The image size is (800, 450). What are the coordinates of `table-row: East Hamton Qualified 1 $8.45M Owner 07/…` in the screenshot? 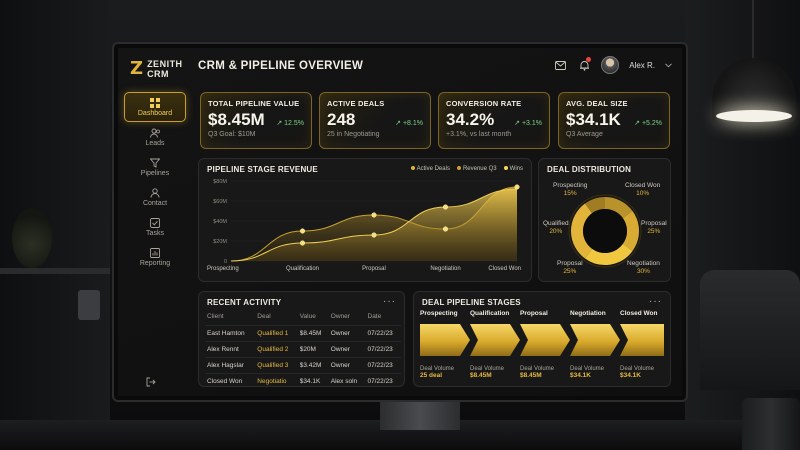 It's located at (303, 333).